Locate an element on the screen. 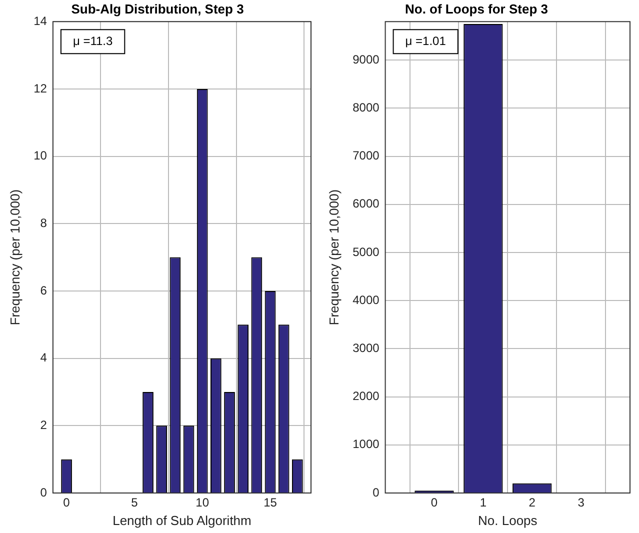 The height and width of the screenshot is (533, 639). y-tick-label: 8000 is located at coordinates (366, 107).